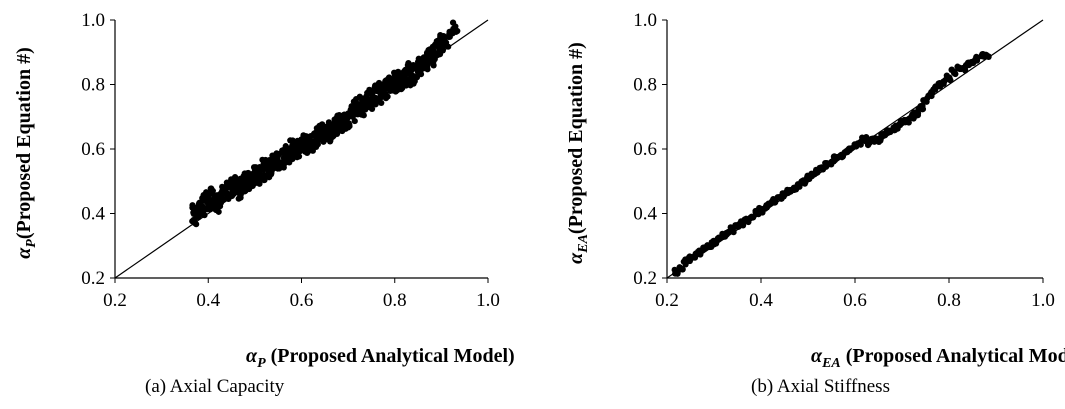 The image size is (1065, 409). I want to click on x-axis-label: αP (Proposed Analytical Model), so click(380, 358).